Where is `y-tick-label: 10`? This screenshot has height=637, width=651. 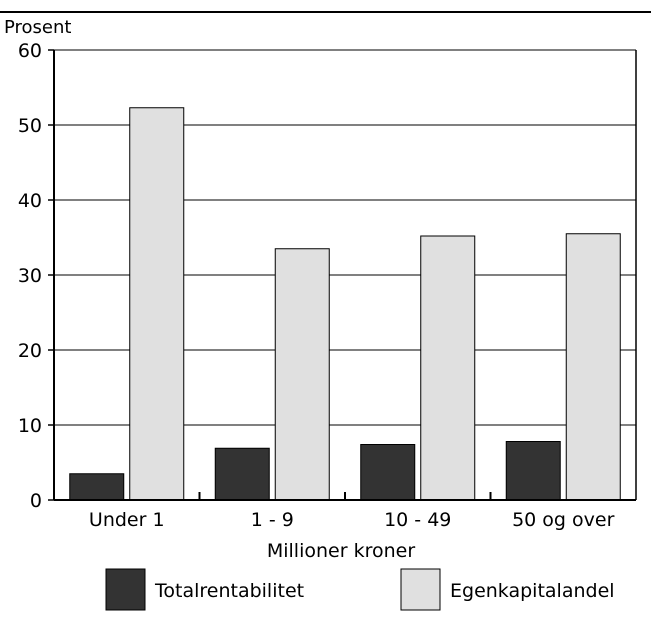
y-tick-label: 10 is located at coordinates (30, 426).